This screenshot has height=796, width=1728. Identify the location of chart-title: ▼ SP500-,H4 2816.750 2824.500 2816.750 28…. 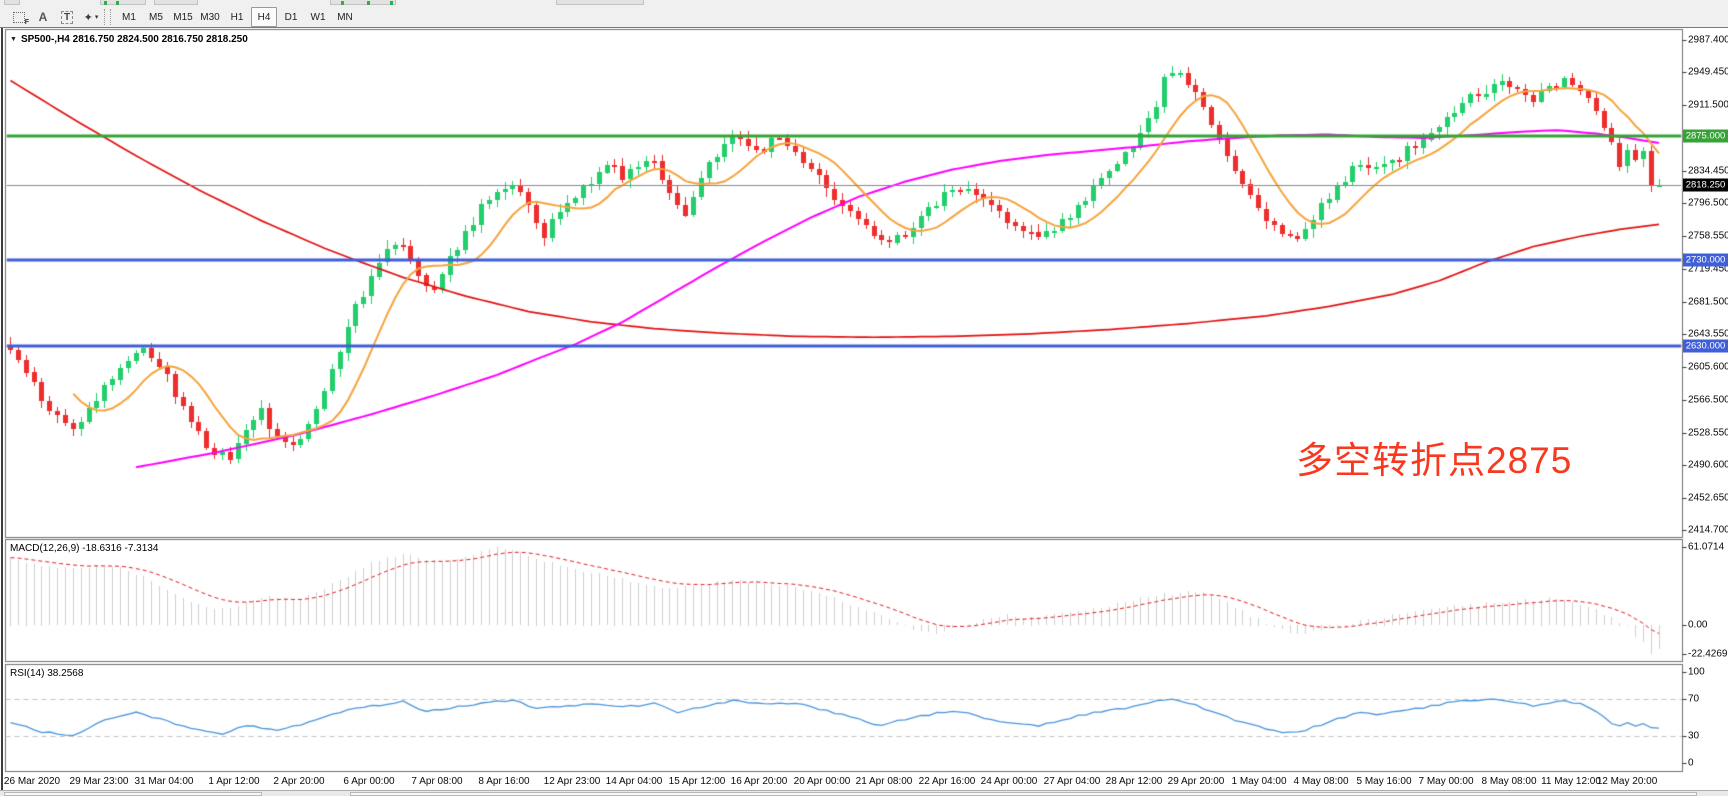
(129, 39).